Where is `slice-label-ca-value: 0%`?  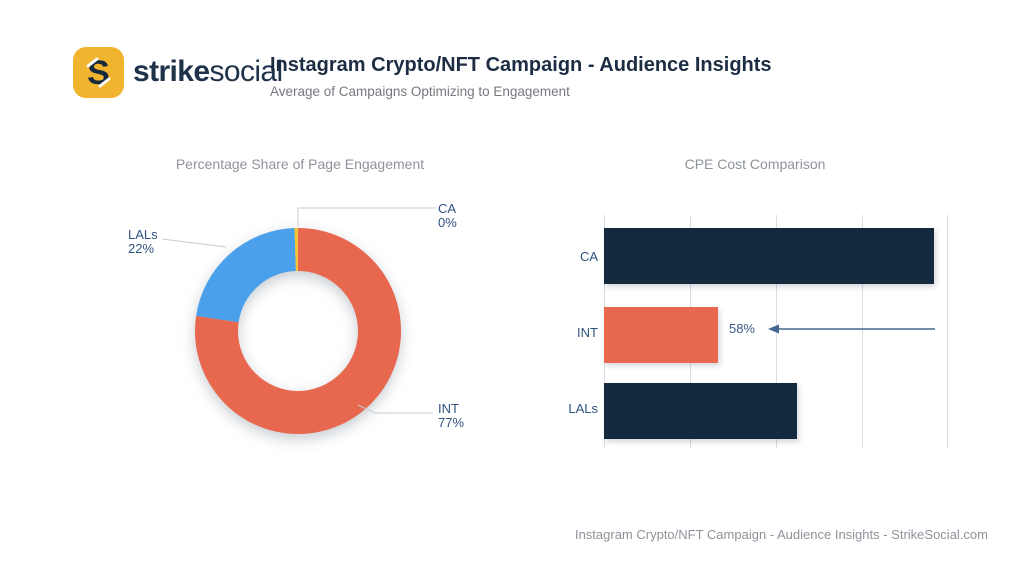 slice-label-ca-value: 0% is located at coordinates (447, 222).